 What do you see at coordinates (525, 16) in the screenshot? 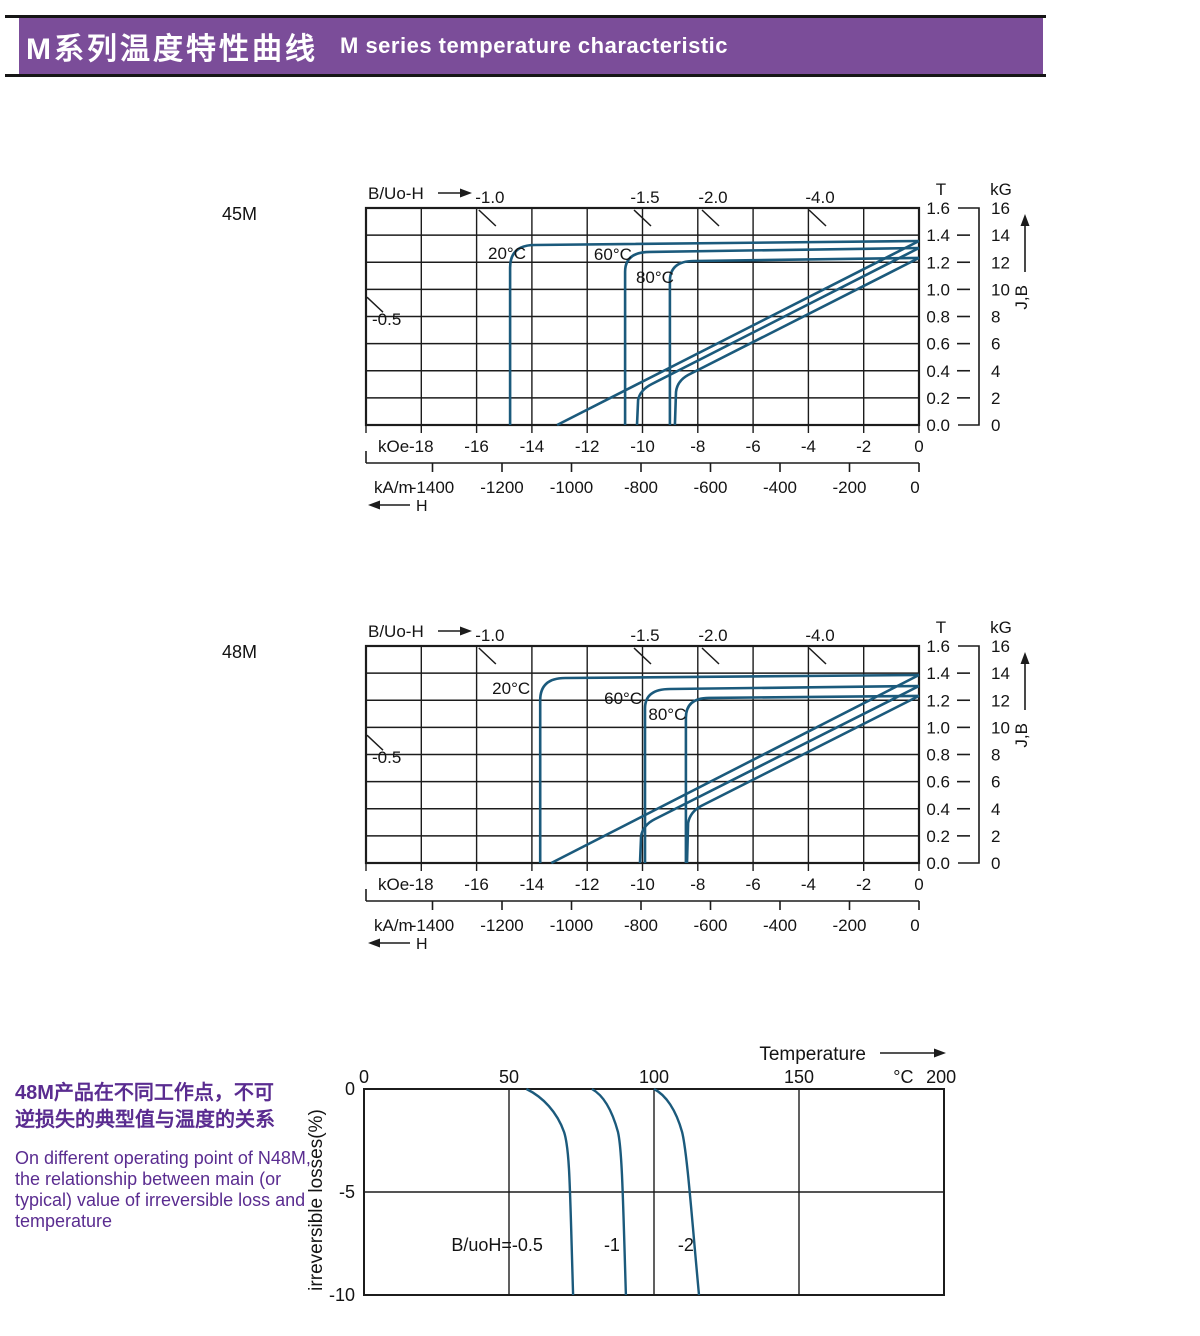
I see `top-rule` at bounding box center [525, 16].